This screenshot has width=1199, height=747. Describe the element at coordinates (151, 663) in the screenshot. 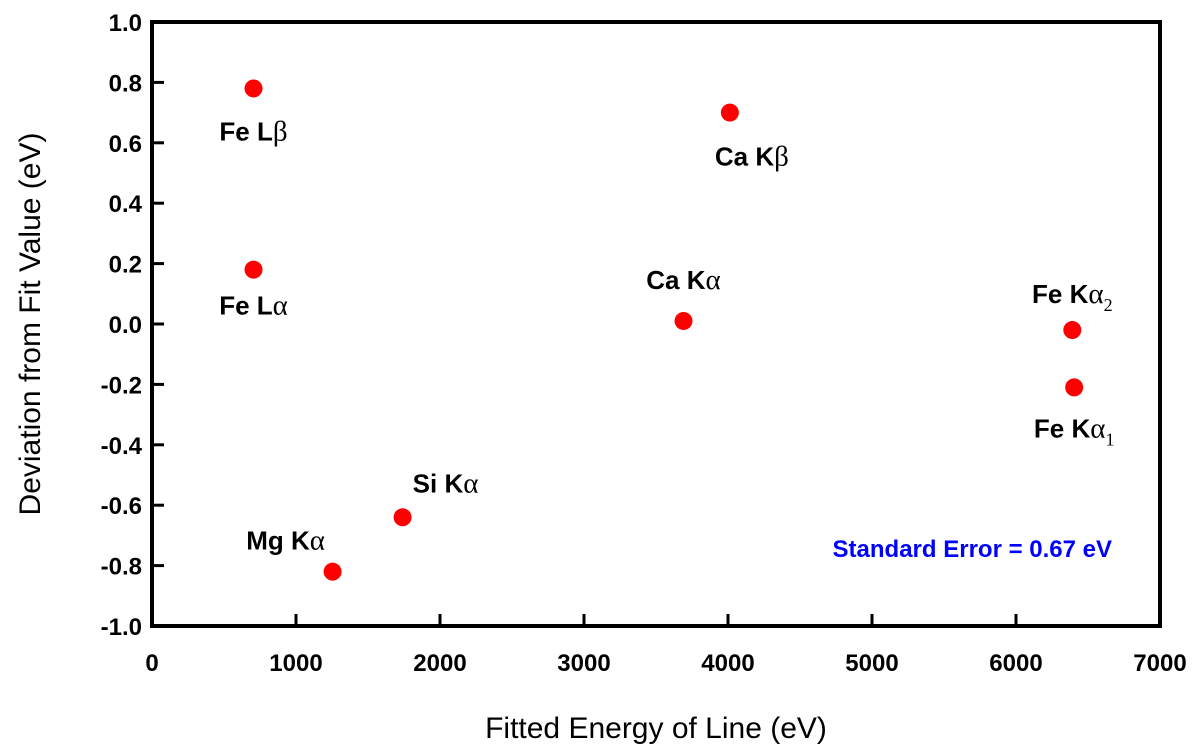

I see `x-tick-label: 0` at that location.